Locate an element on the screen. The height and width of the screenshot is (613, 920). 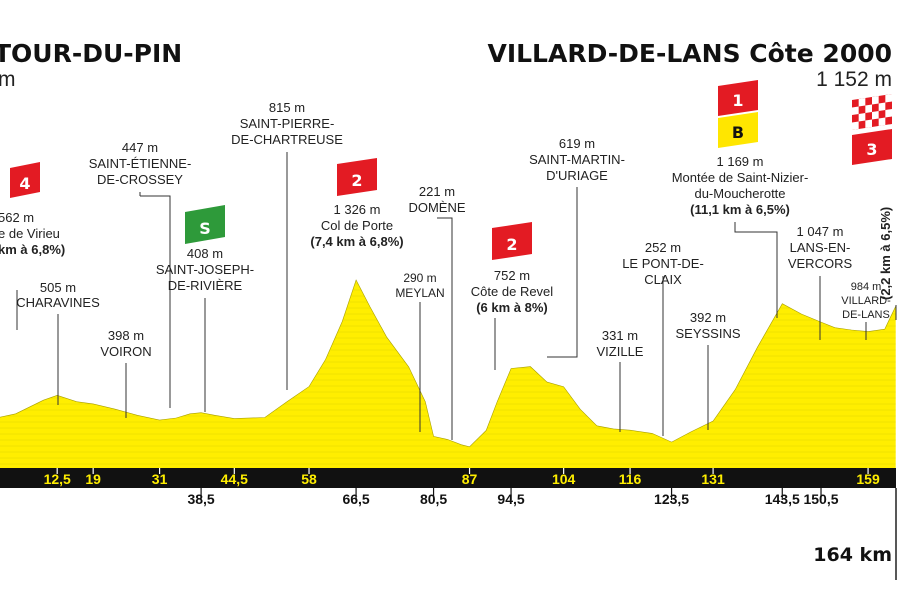
saint-pierre-name: SAINT-PIERRE- is located at coordinates (287, 123).